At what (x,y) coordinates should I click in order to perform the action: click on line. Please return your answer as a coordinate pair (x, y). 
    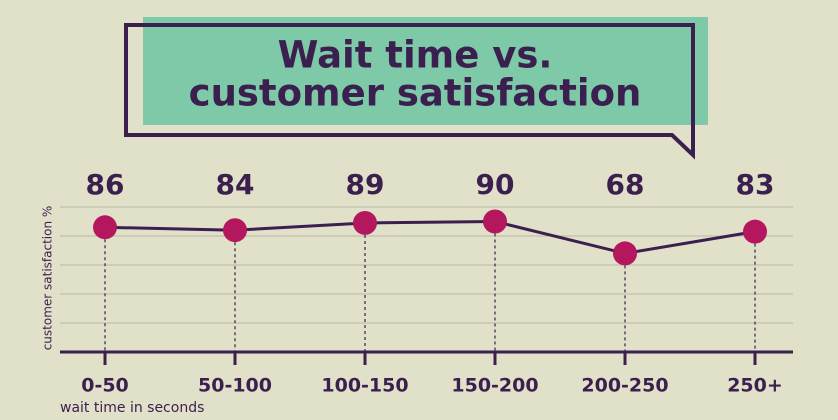
    Looking at the image, I should click on (430, 237).